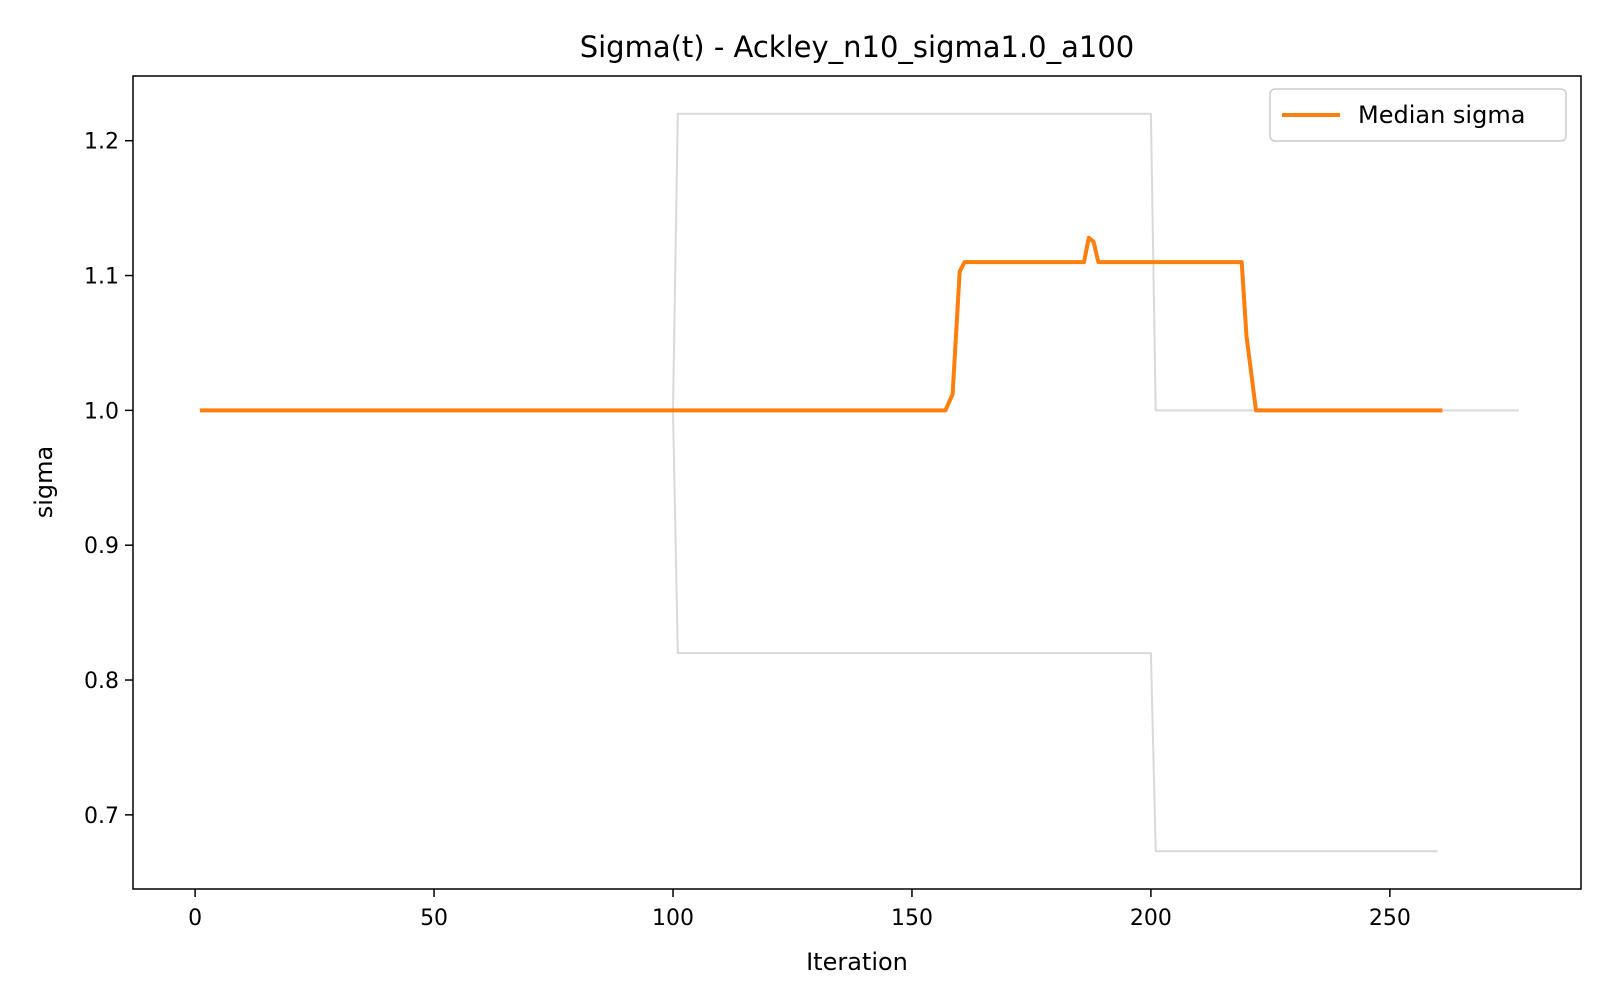  What do you see at coordinates (434, 918) in the screenshot?
I see `x-tick-label-50: 50` at bounding box center [434, 918].